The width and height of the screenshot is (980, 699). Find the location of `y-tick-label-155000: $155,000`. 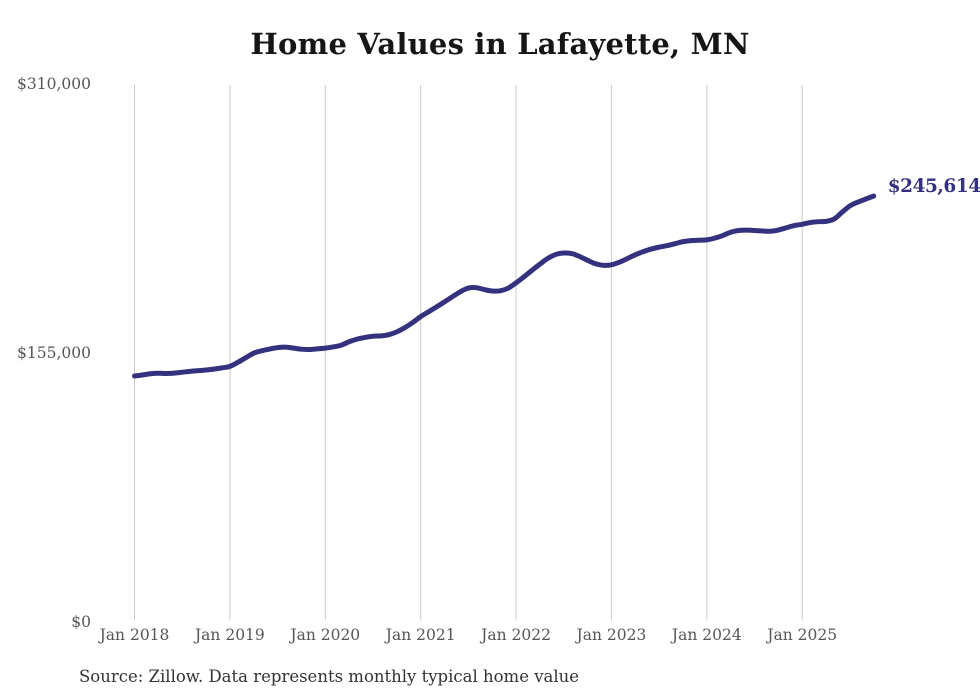

y-tick-label-155000: $155,000 is located at coordinates (54, 353).